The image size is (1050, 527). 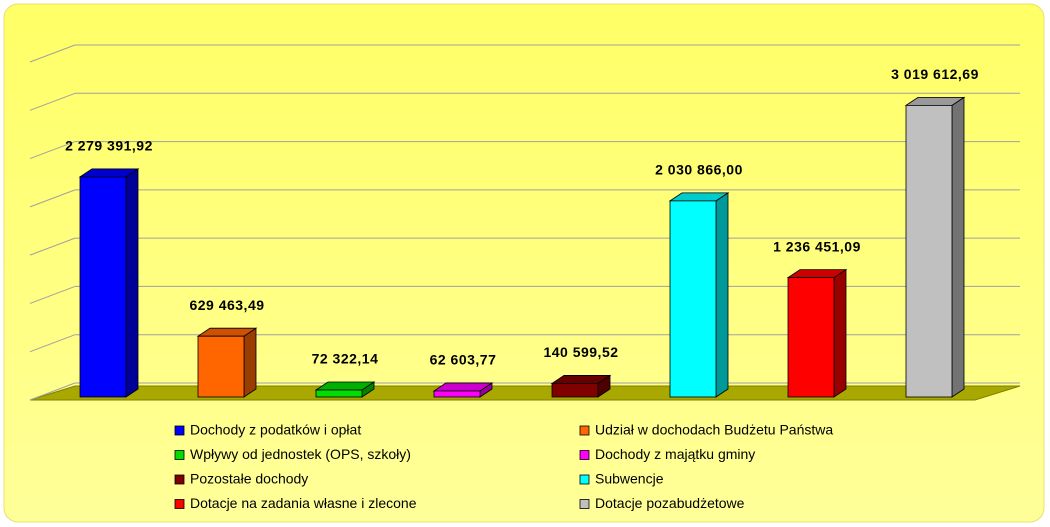 I want to click on legend-label: Wpływy od jednostek (OPS, szkoły), so click(x=300, y=454).